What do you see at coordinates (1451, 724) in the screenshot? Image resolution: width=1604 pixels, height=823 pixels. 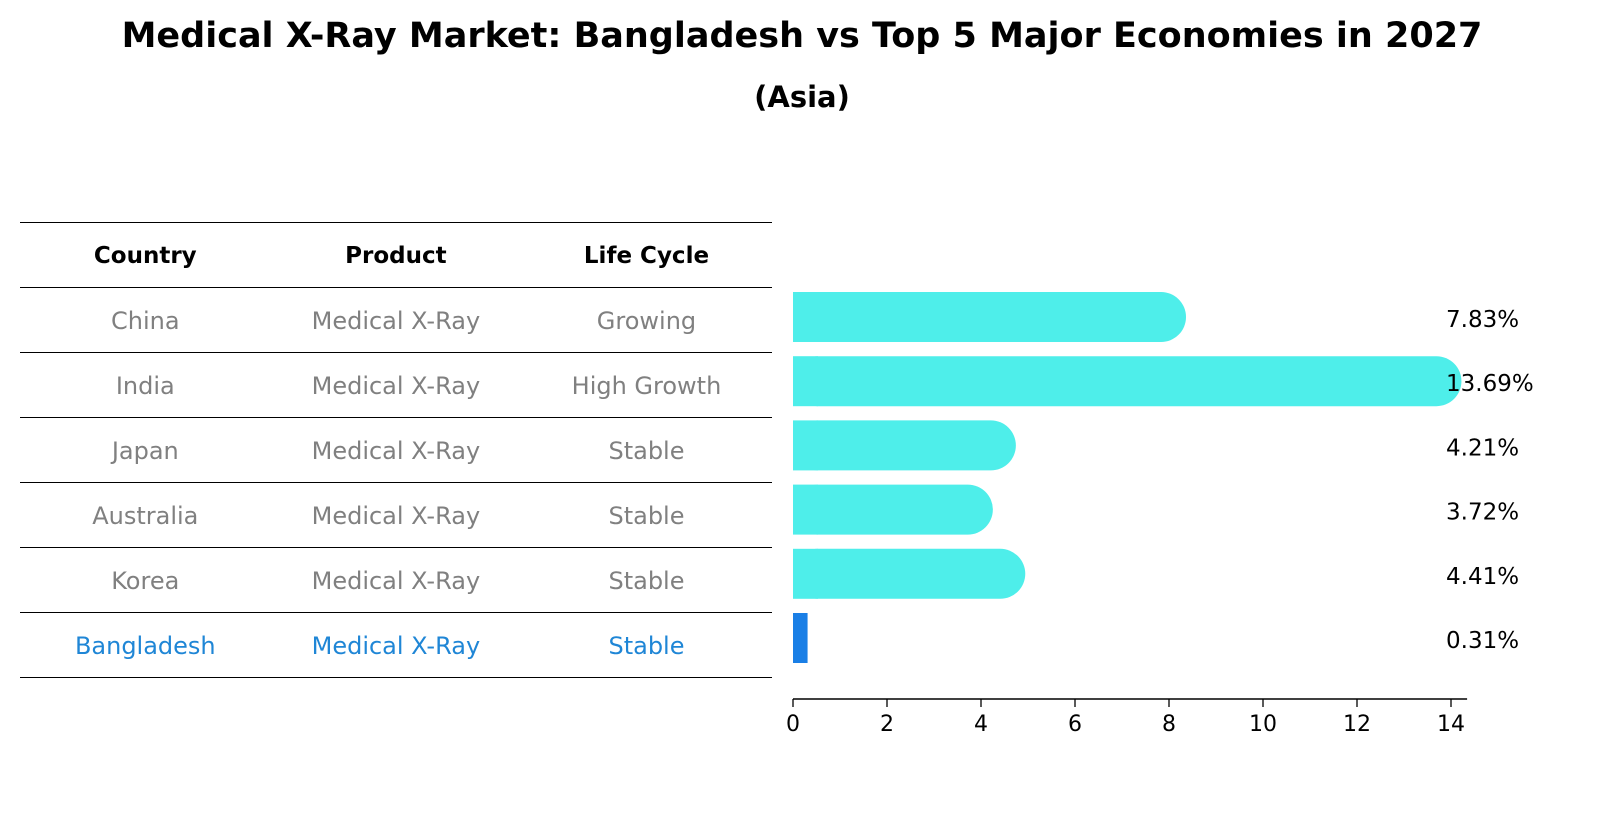 I see `x-tick-label: 14` at bounding box center [1451, 724].